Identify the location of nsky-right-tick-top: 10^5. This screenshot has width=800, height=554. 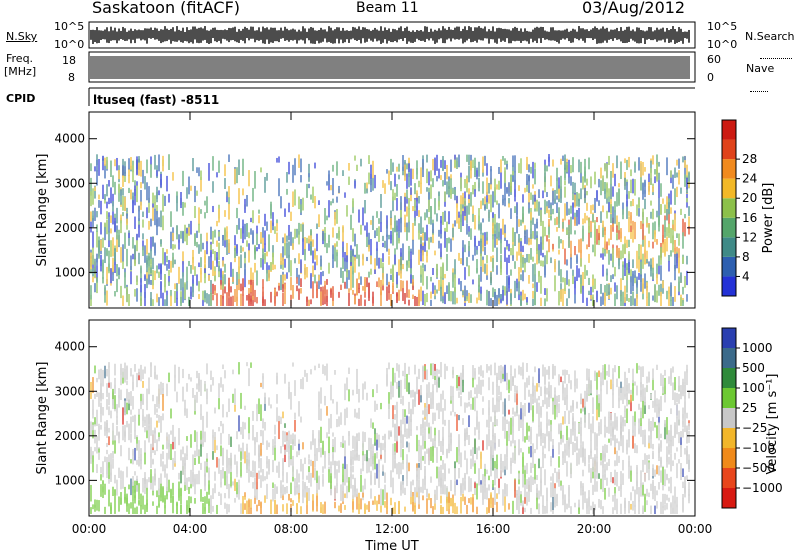
(722, 26).